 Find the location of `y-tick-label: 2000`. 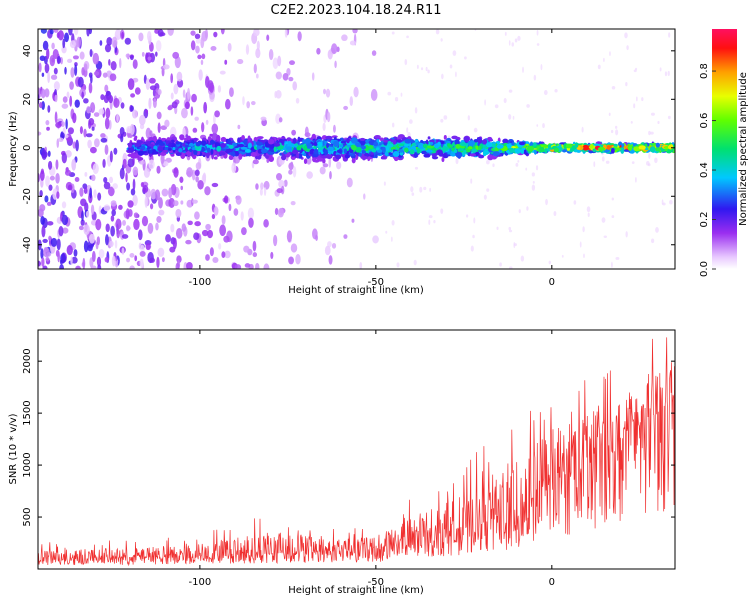

y-tick-label: 2000 is located at coordinates (27, 360).